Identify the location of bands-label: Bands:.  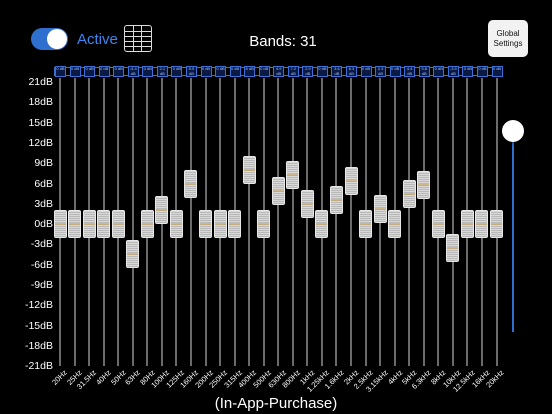
(272, 41).